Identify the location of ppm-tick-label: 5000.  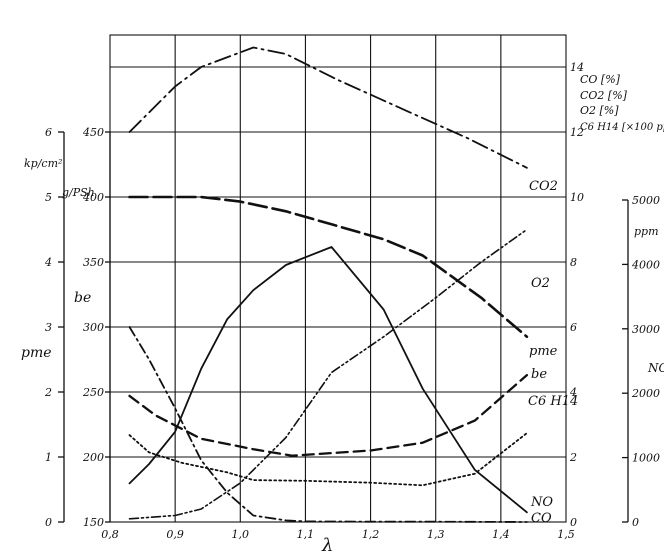
(646, 200).